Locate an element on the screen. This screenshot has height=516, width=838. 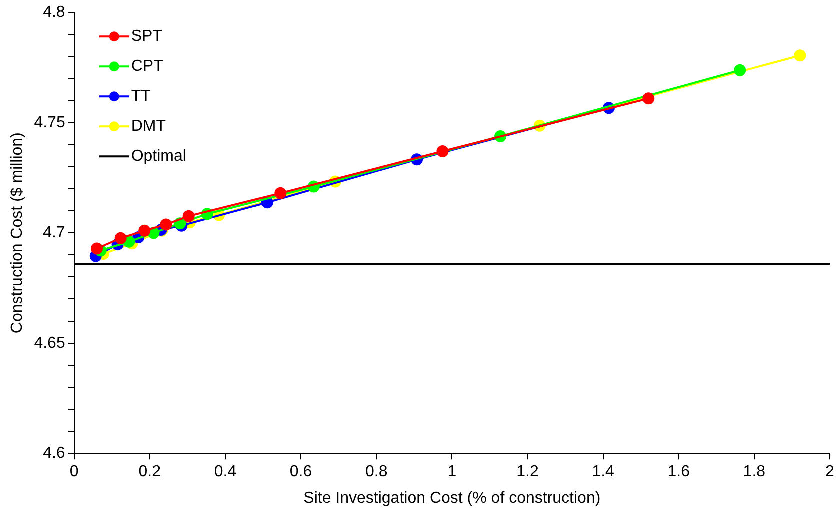
y-tick-label: 4.65 is located at coordinates (50, 343).